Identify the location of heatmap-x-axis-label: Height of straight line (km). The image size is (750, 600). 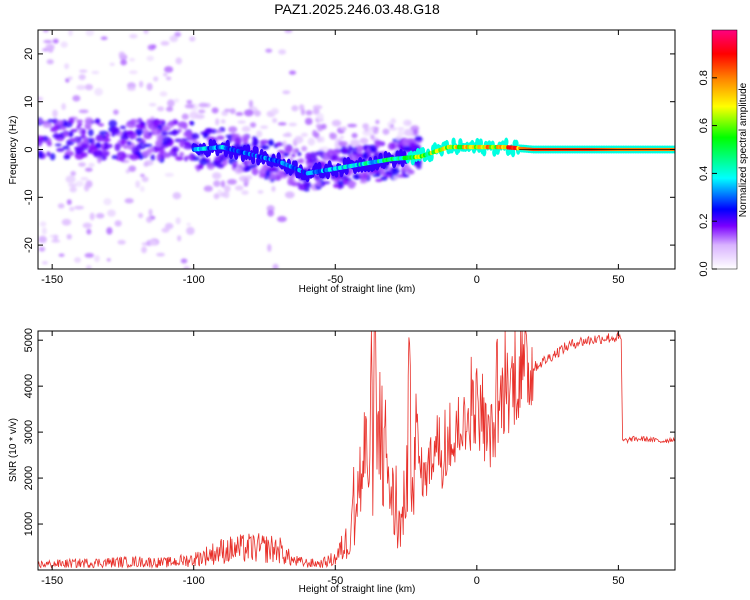
(357, 289).